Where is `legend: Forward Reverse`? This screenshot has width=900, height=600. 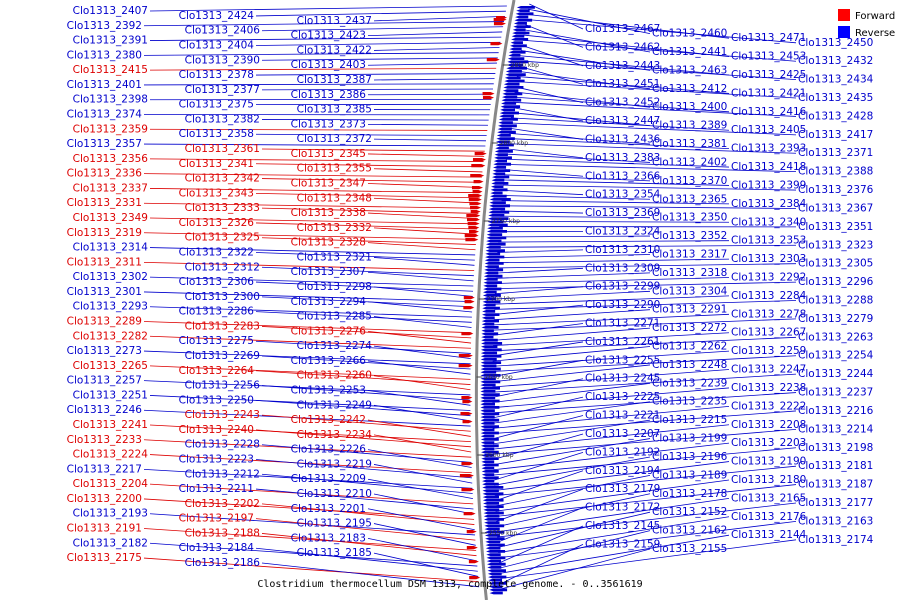
legend: Forward Reverse is located at coordinates (866, 24).